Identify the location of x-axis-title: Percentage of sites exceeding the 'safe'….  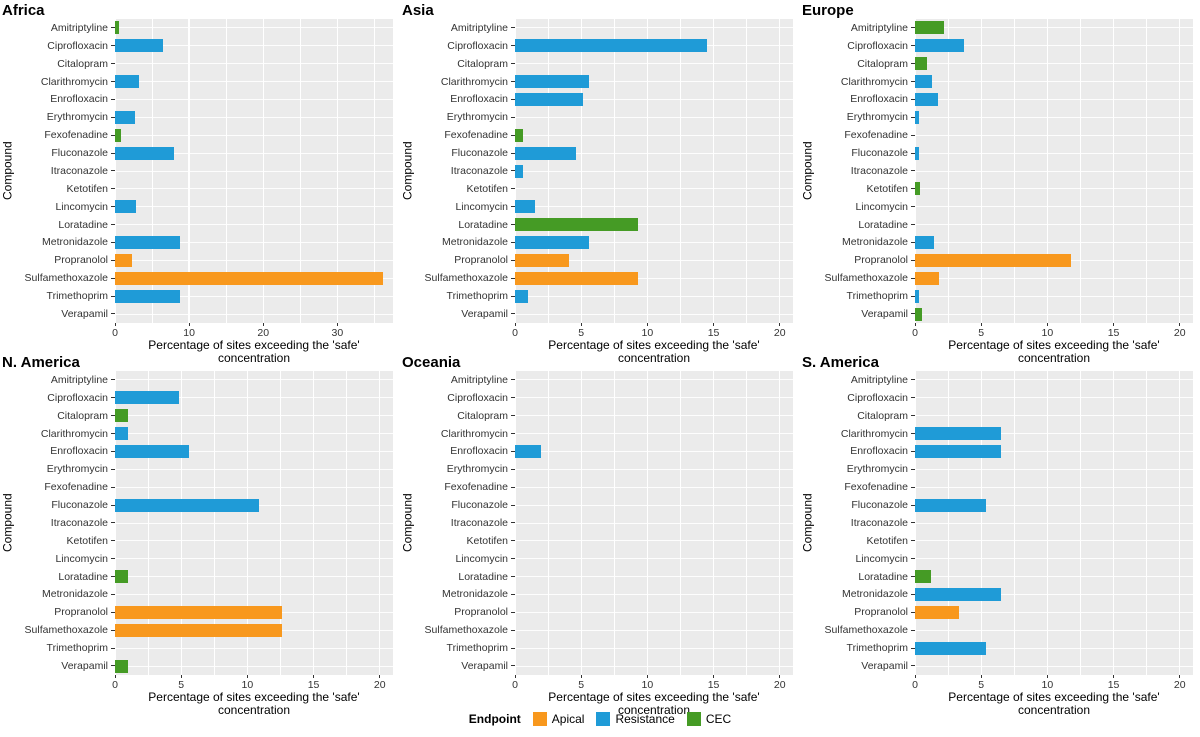
(654, 703).